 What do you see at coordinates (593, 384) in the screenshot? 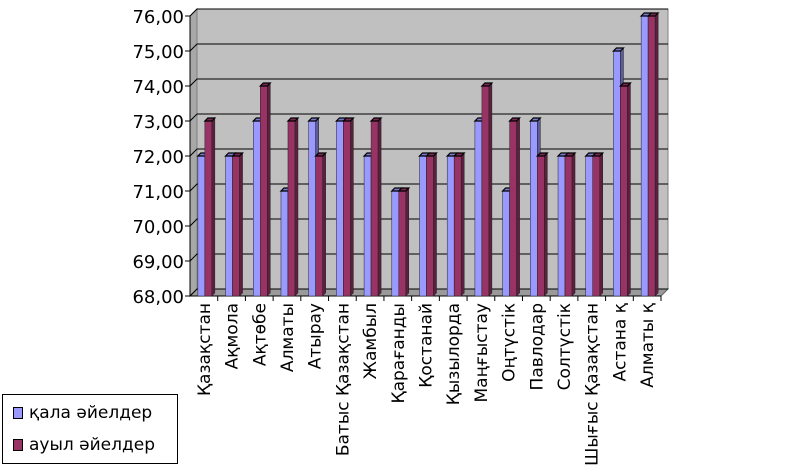
I see `x-tick-label: Шығыс Қазақстан` at bounding box center [593, 384].